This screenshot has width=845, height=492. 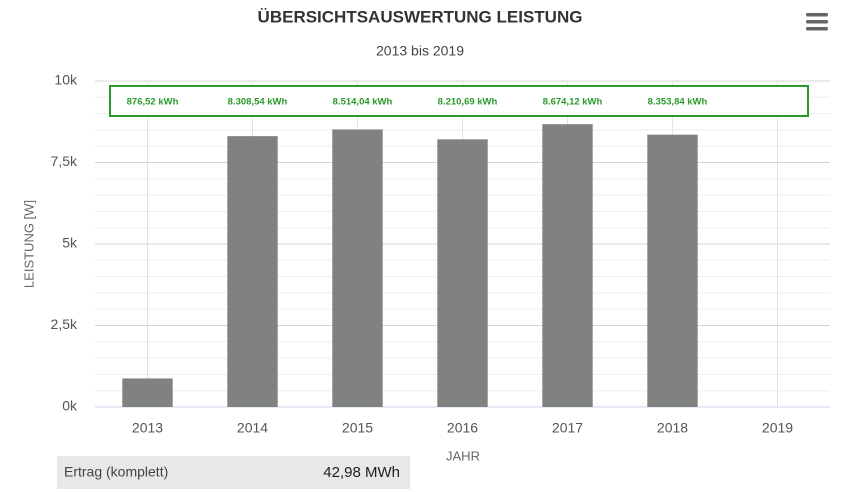 What do you see at coordinates (420, 16) in the screenshot?
I see `chart-title: ÜBERSICHTSAUSWERTUNG LEISTUNG` at bounding box center [420, 16].